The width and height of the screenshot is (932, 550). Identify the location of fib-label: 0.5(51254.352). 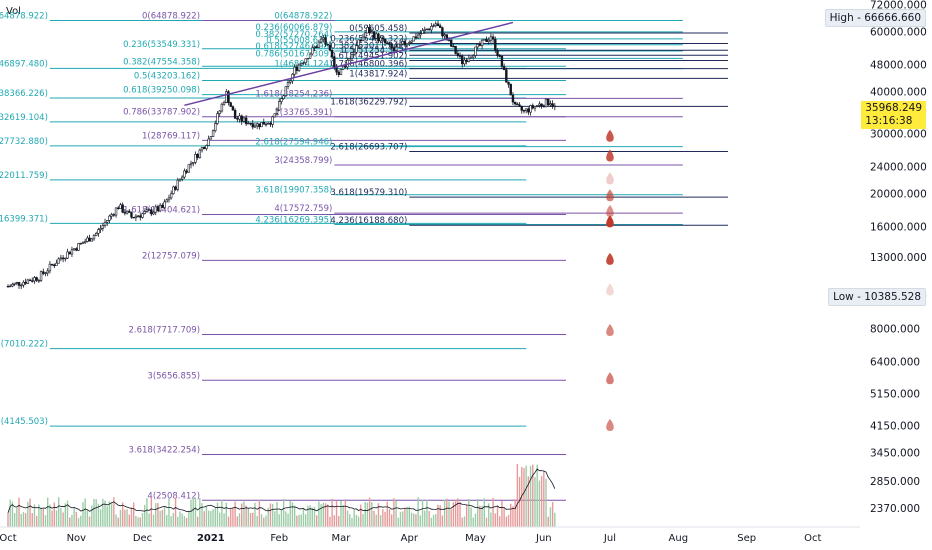
(374, 51).